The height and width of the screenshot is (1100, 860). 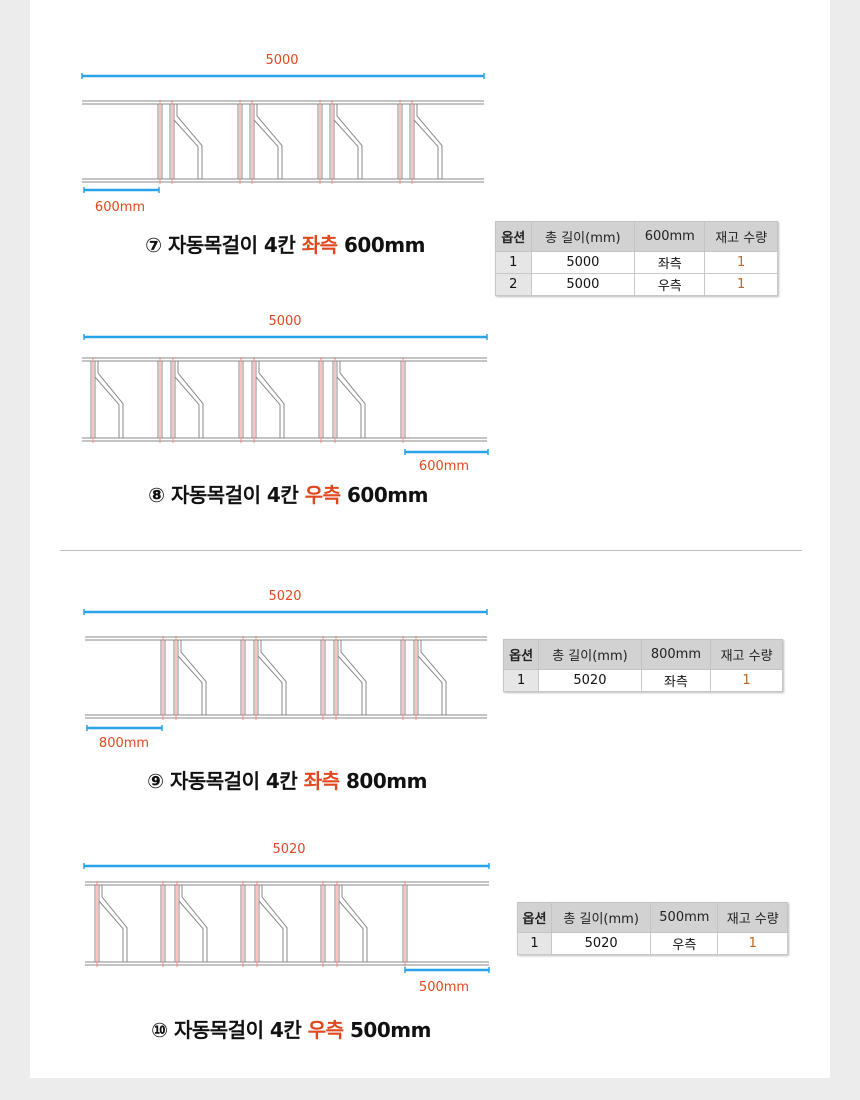 What do you see at coordinates (642, 680) in the screenshot?
I see `table-row: 1 5020 좌측 1` at bounding box center [642, 680].